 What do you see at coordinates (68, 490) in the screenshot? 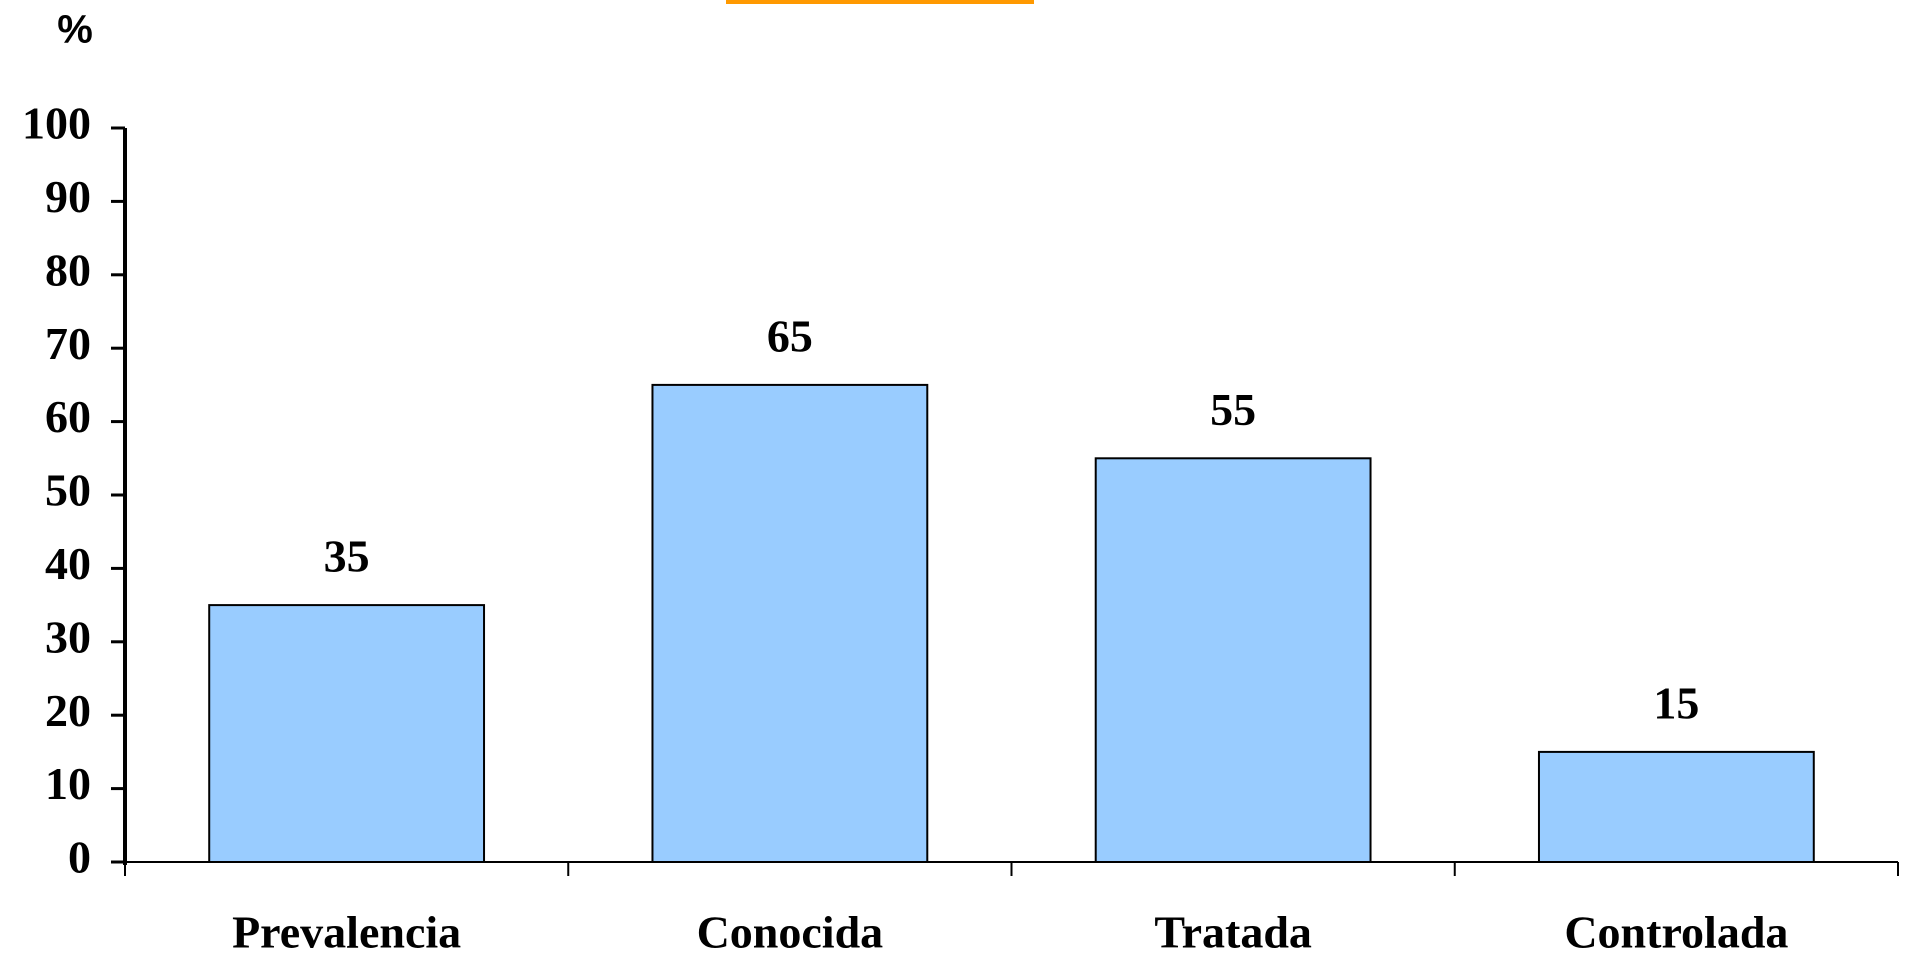
I see `y-tick-label: 50` at bounding box center [68, 490].